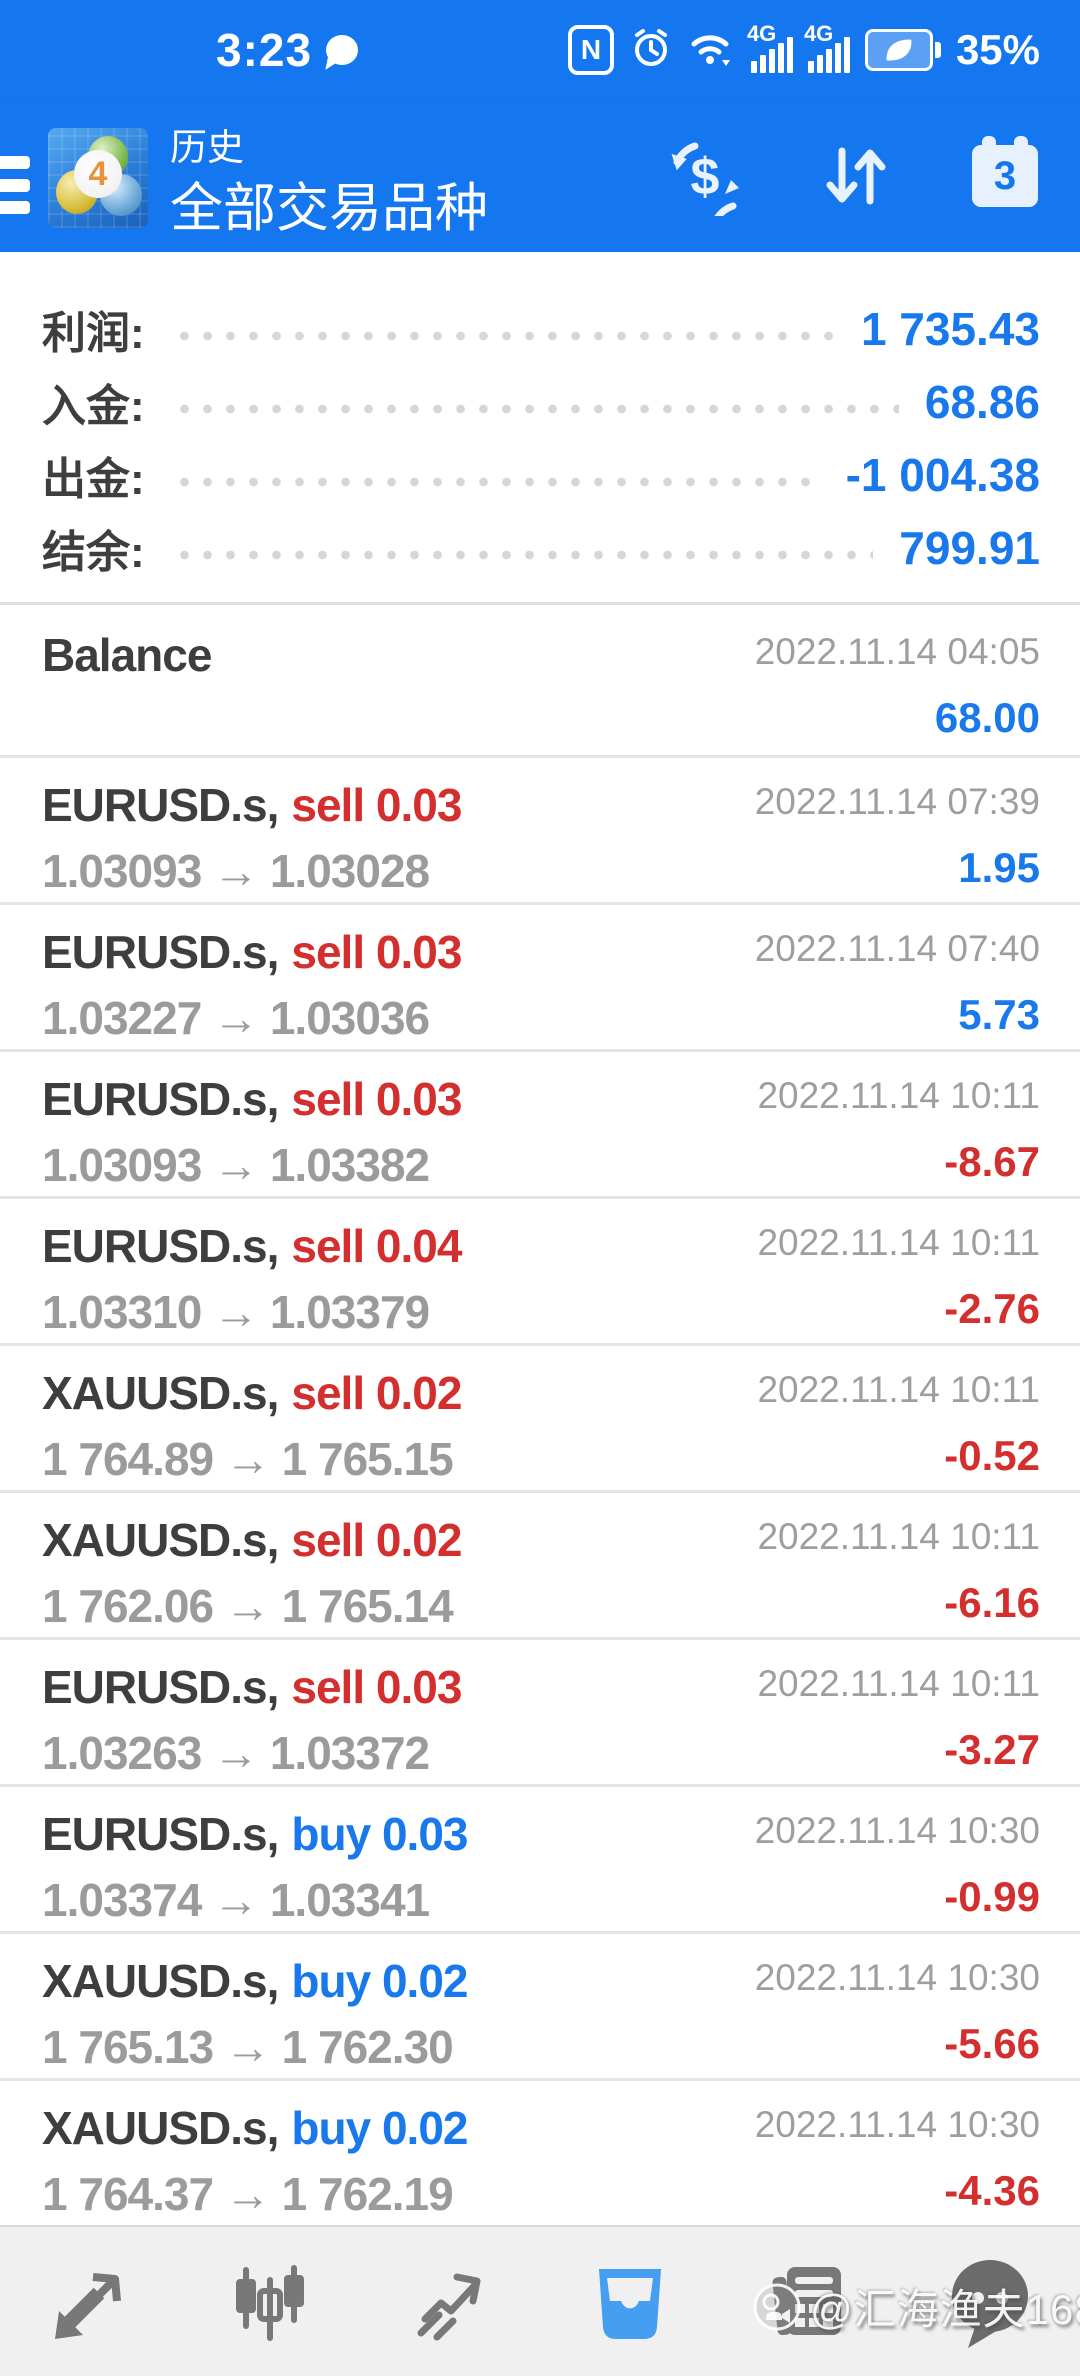 The height and width of the screenshot is (2376, 1080). Describe the element at coordinates (541, 474) in the screenshot. I see `summary-row-withdrawal: 出金: -1 004.38` at that location.